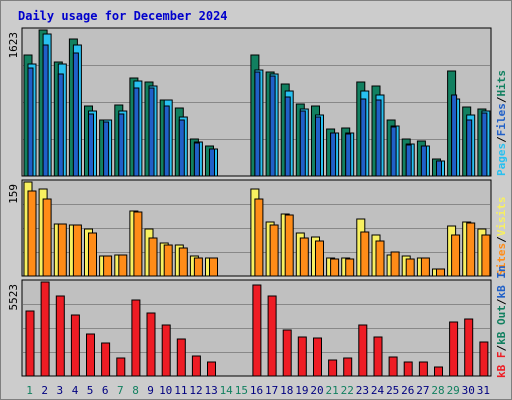 This screenshot has height=400, width=512. I want to click on x-label-day-10: 10, so click(165, 390).